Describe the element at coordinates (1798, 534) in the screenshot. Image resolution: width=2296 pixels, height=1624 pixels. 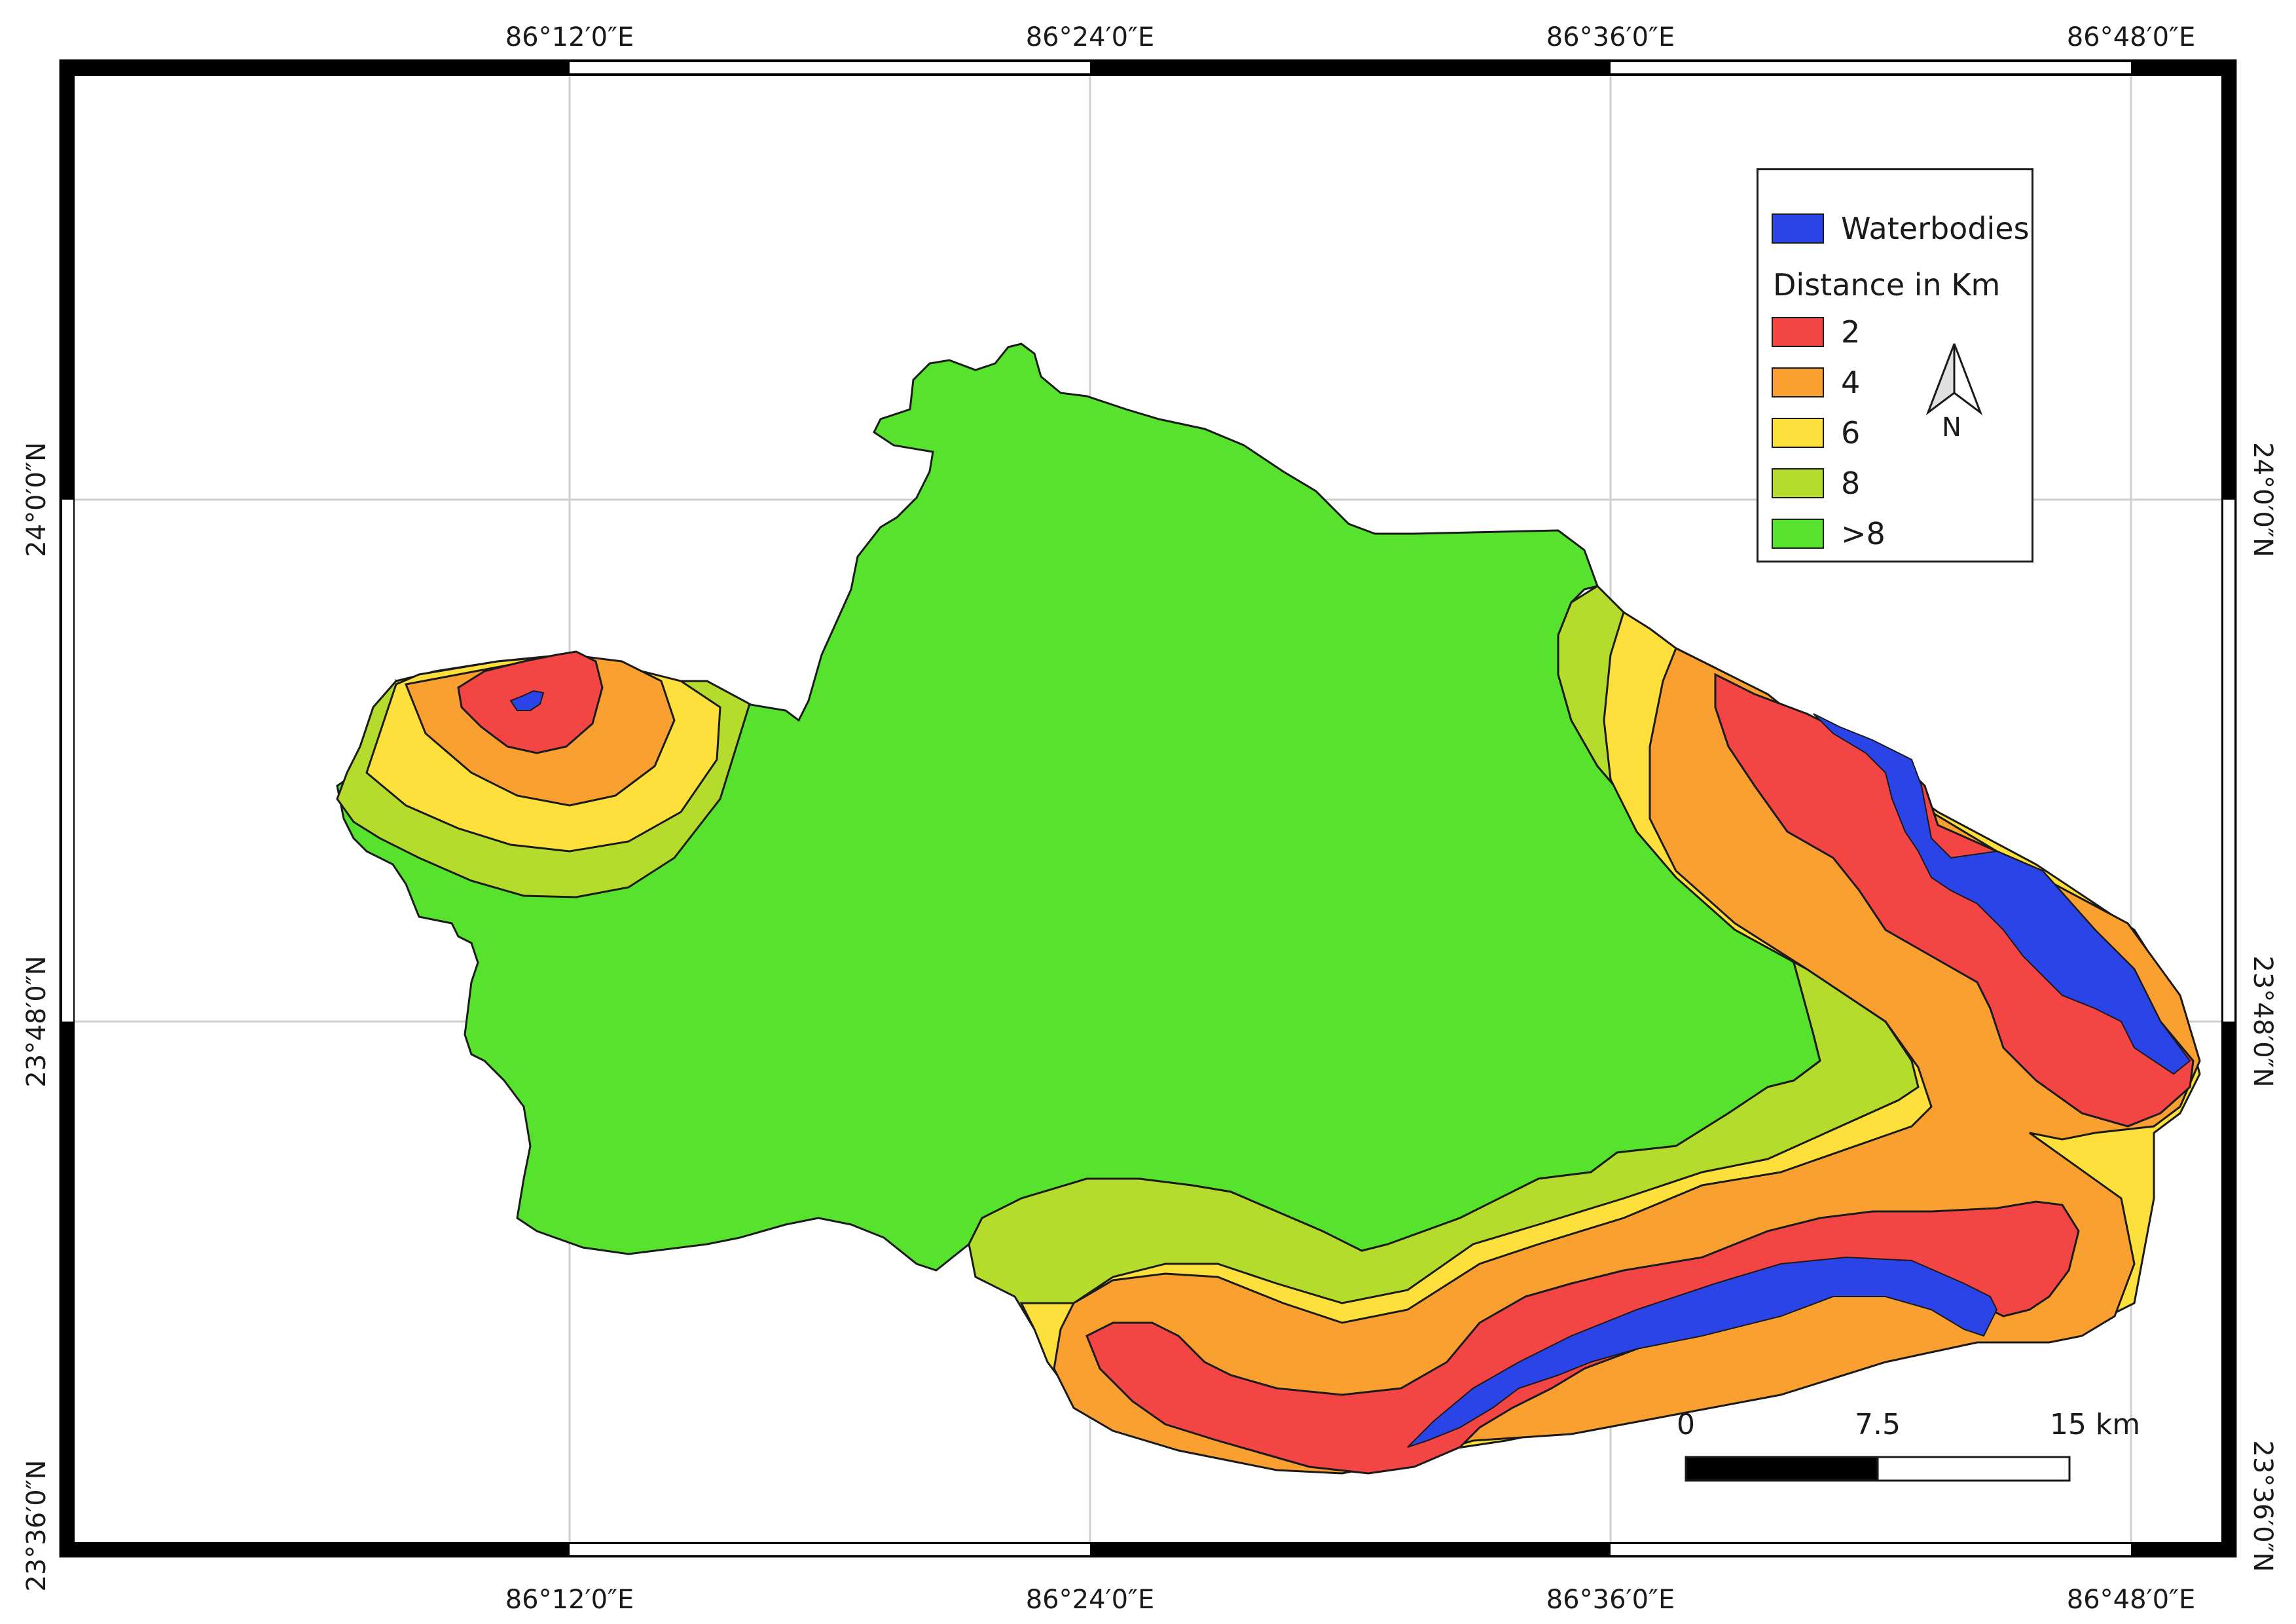
I see `legend-swatch-gt8` at that location.